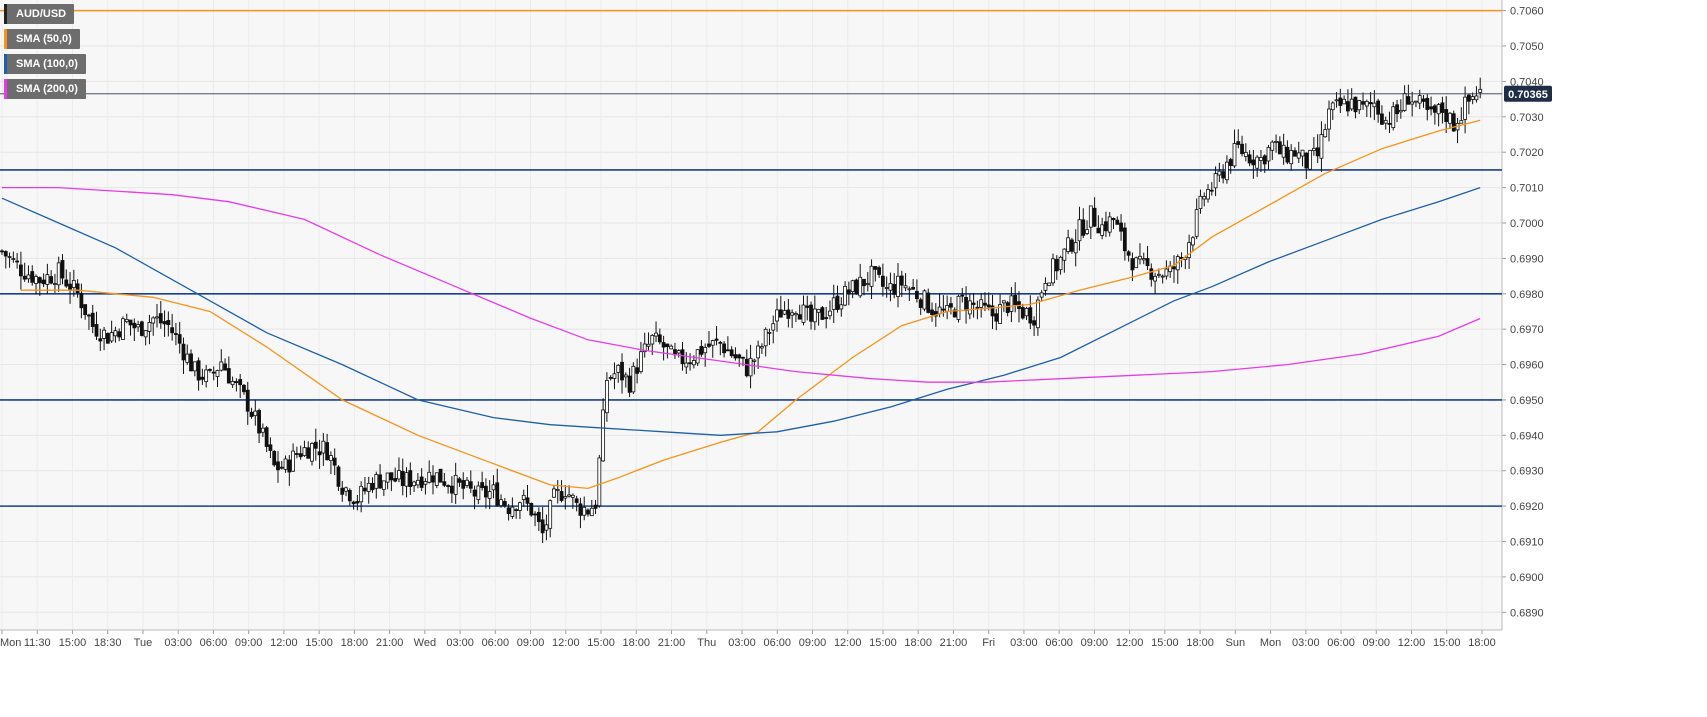 The width and height of the screenshot is (1707, 717). What do you see at coordinates (42, 39) in the screenshot?
I see `legend-item-sma50: SMA (50,0)` at bounding box center [42, 39].